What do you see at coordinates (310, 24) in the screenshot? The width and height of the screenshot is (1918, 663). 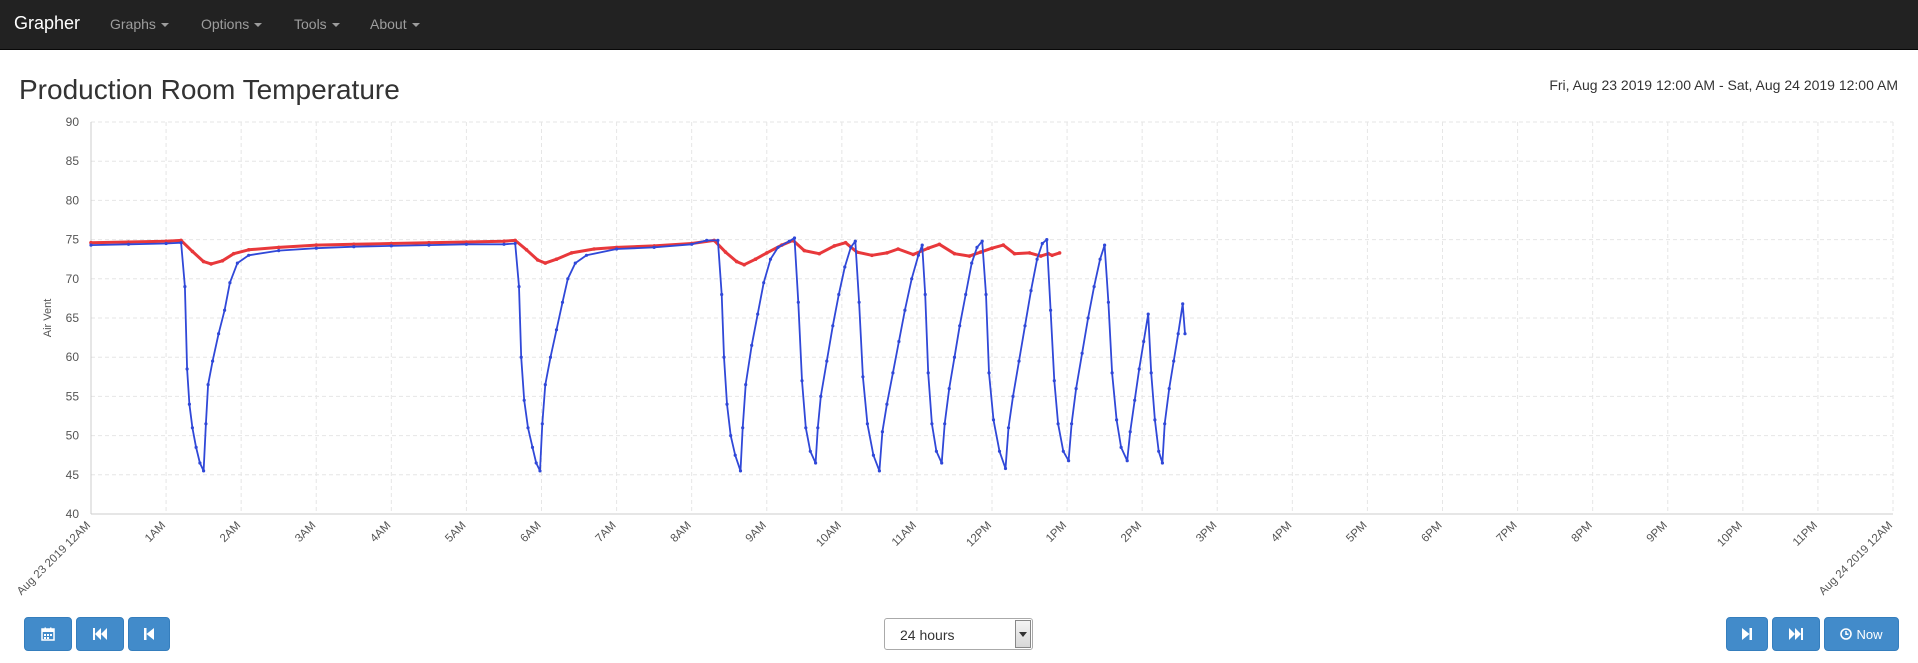 I see `nav-menu-tools-label: Tools` at bounding box center [310, 24].